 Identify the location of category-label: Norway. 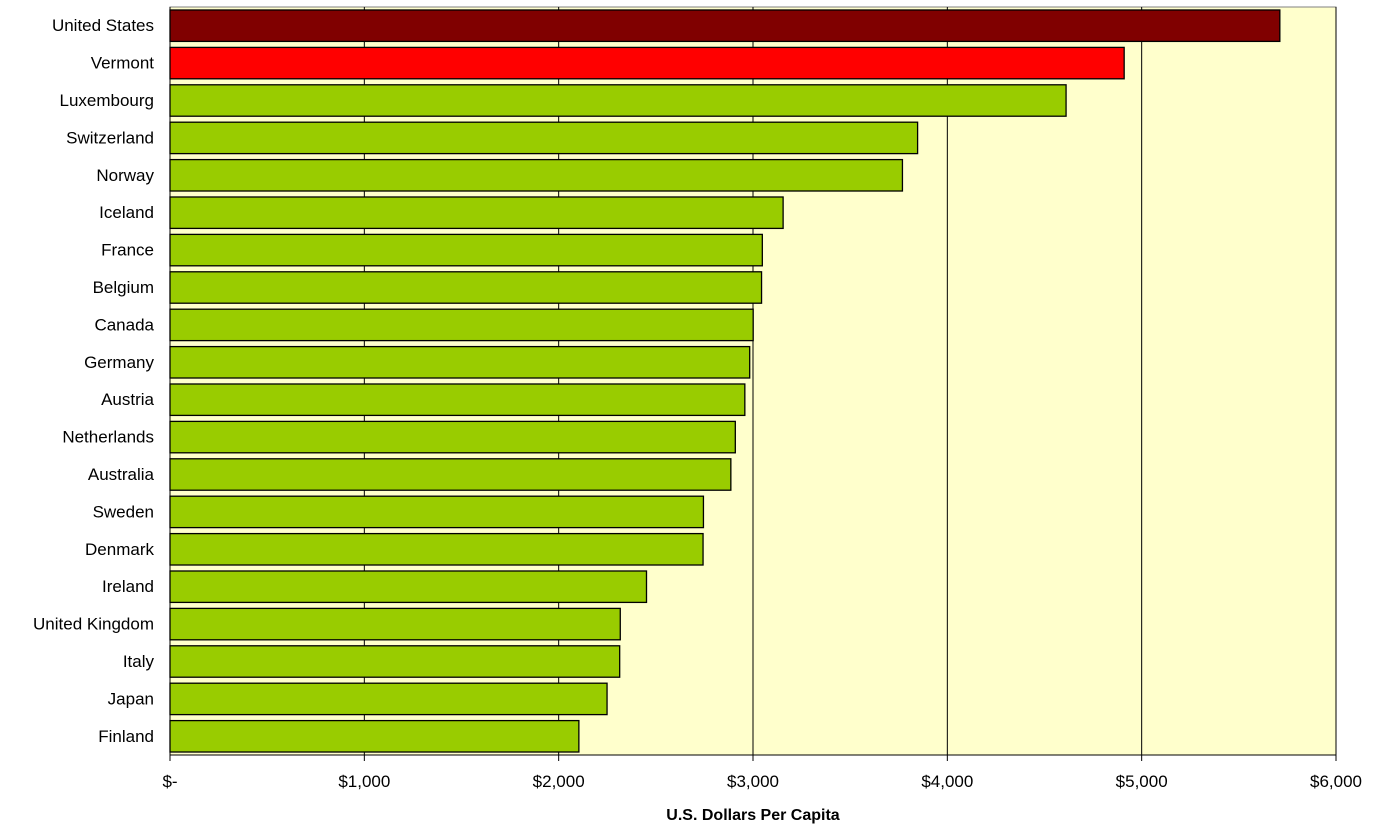
(125, 175).